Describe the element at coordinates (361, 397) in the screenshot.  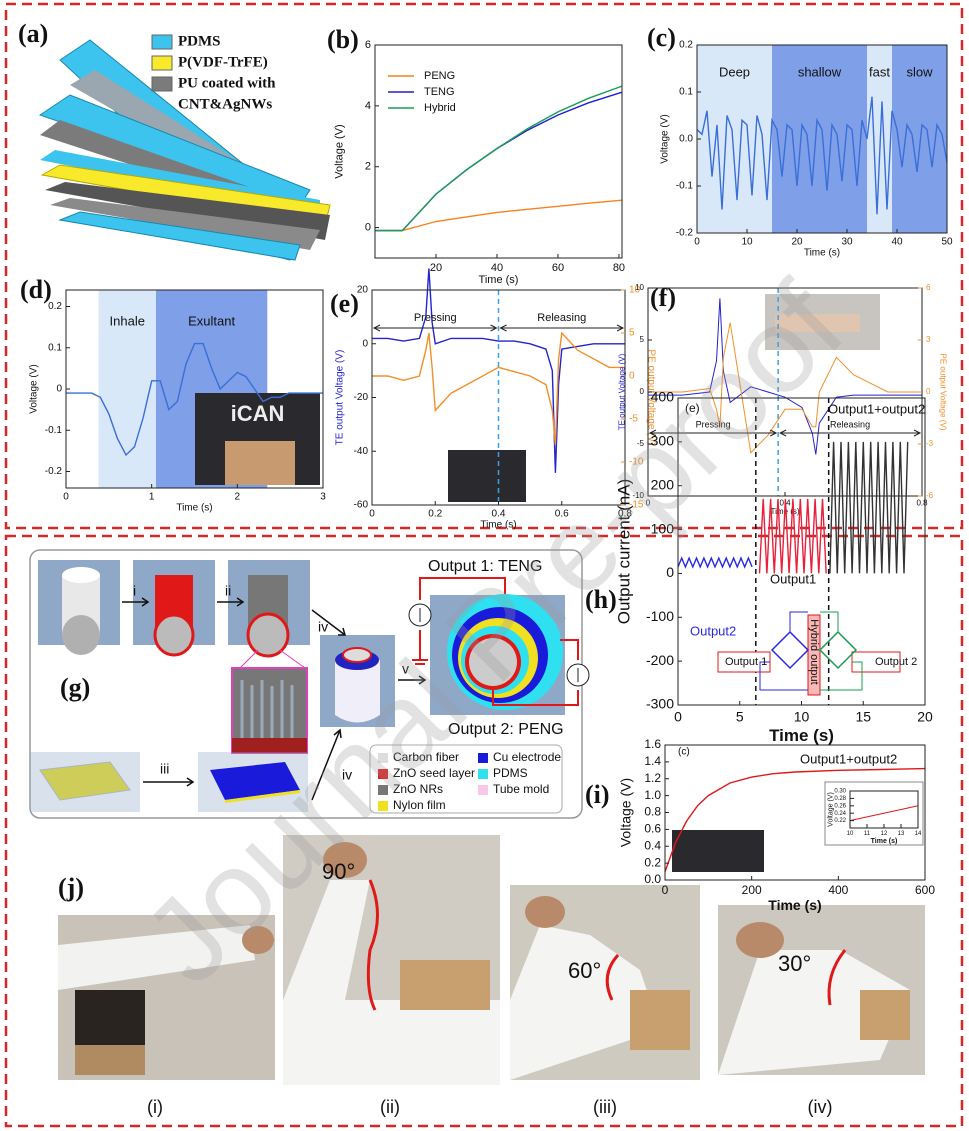
I see `y-tick-label: -20` at that location.